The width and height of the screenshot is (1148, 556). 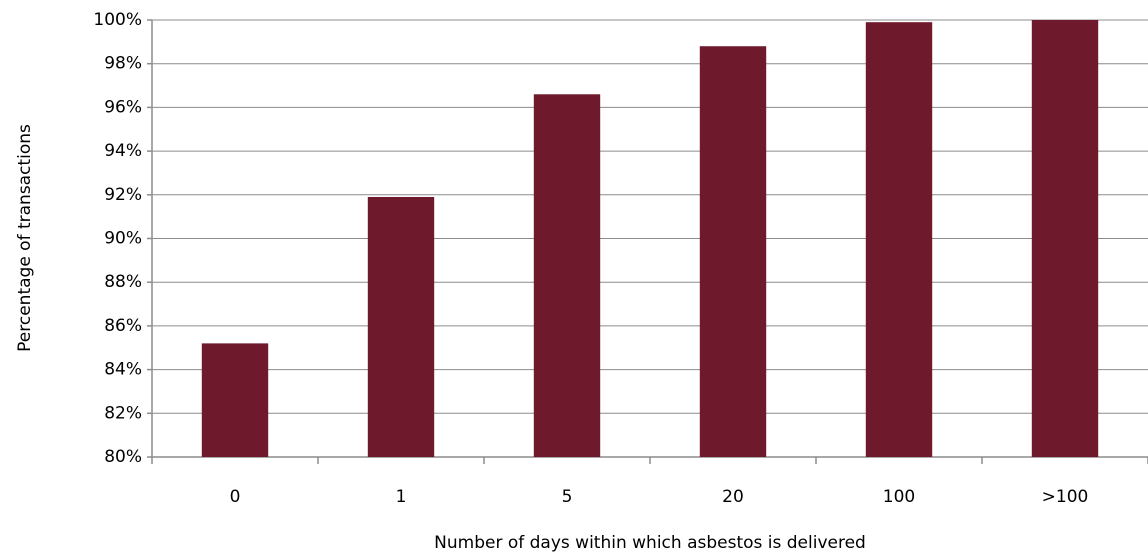 I want to click on y-tick-label: 100%, so click(x=117, y=20).